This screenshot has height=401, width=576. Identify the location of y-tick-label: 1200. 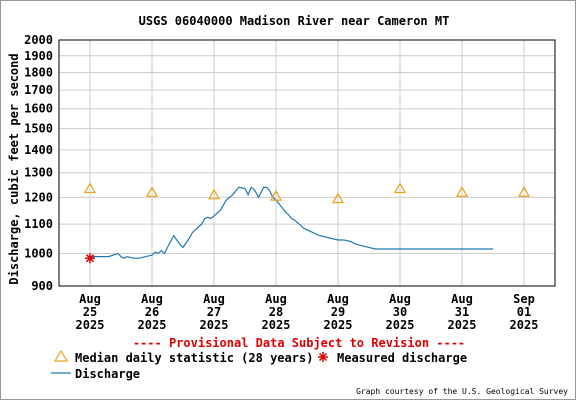
(38, 197).